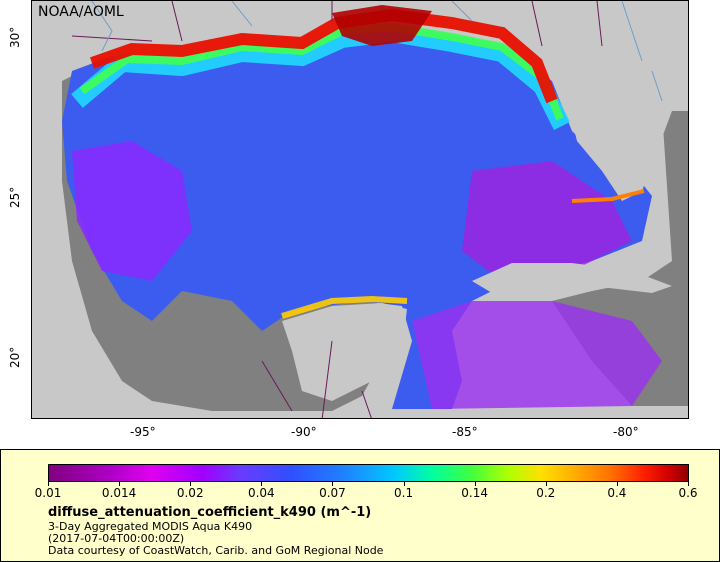 This screenshot has height=562, width=720. I want to click on colorbar-tick-label: 0.2, so click(546, 493).